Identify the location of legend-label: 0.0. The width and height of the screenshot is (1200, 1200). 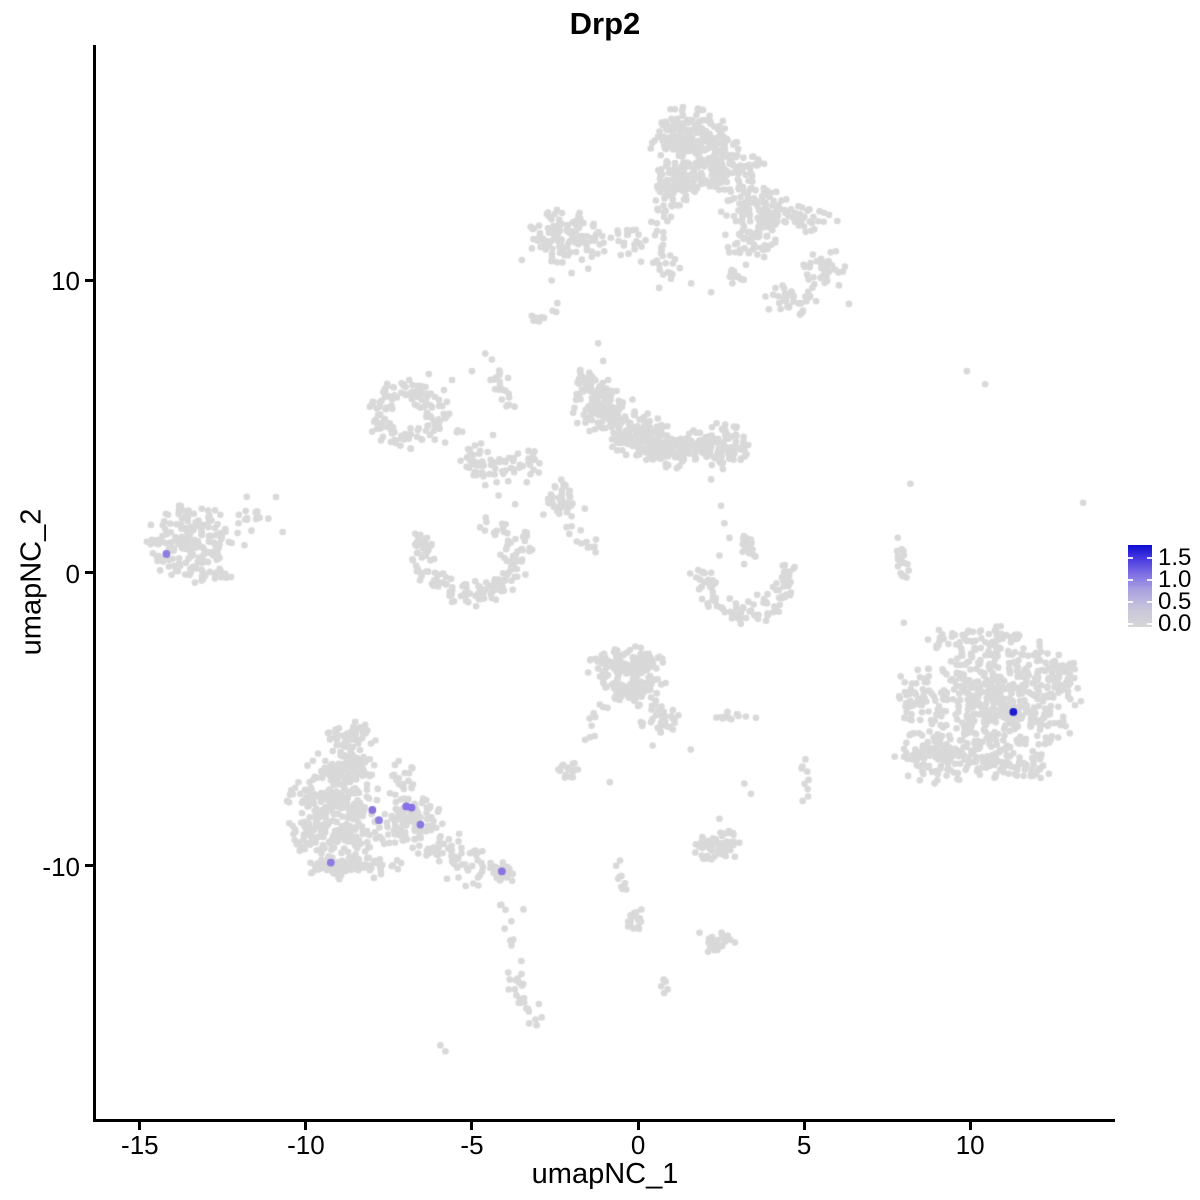
(1175, 623).